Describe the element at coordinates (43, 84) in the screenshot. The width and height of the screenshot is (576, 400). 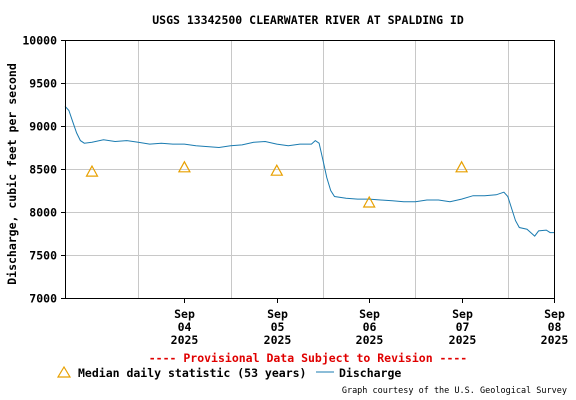
I see `y-tick-label: 9500` at that location.